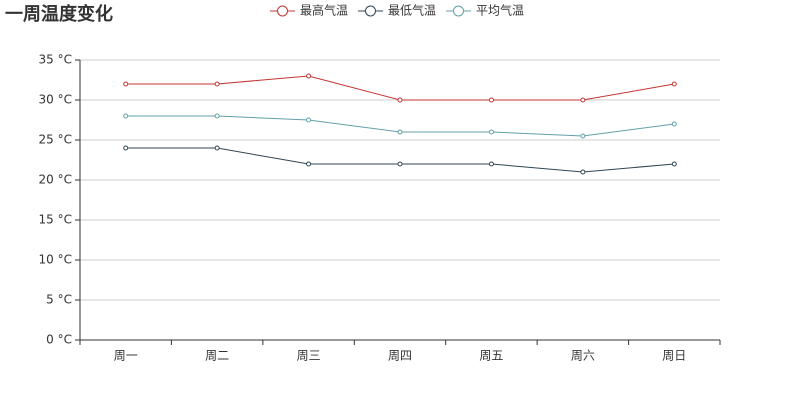 This screenshot has height=400, width=800. What do you see at coordinates (674, 356) in the screenshot?
I see `x-tick-label: 周日` at bounding box center [674, 356].